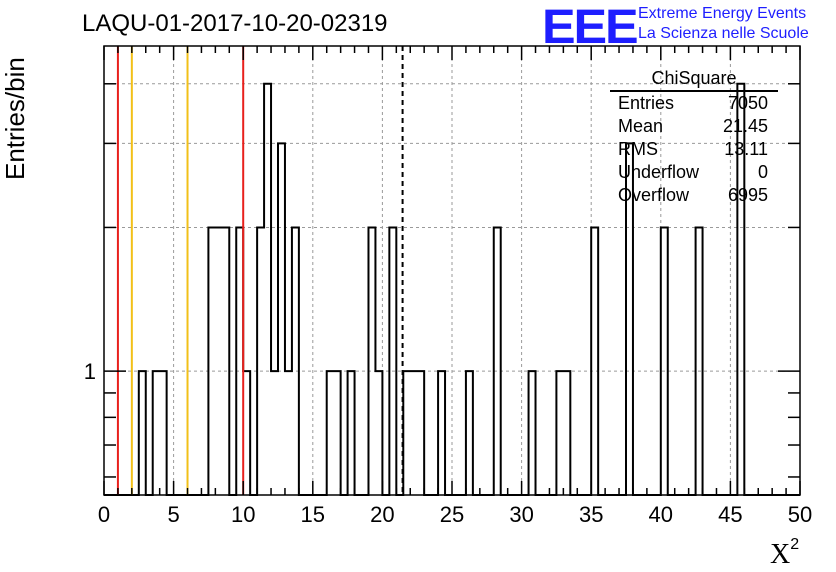 This screenshot has width=836, height=572. What do you see at coordinates (762, 172) in the screenshot?
I see `stats-value: 0` at bounding box center [762, 172].